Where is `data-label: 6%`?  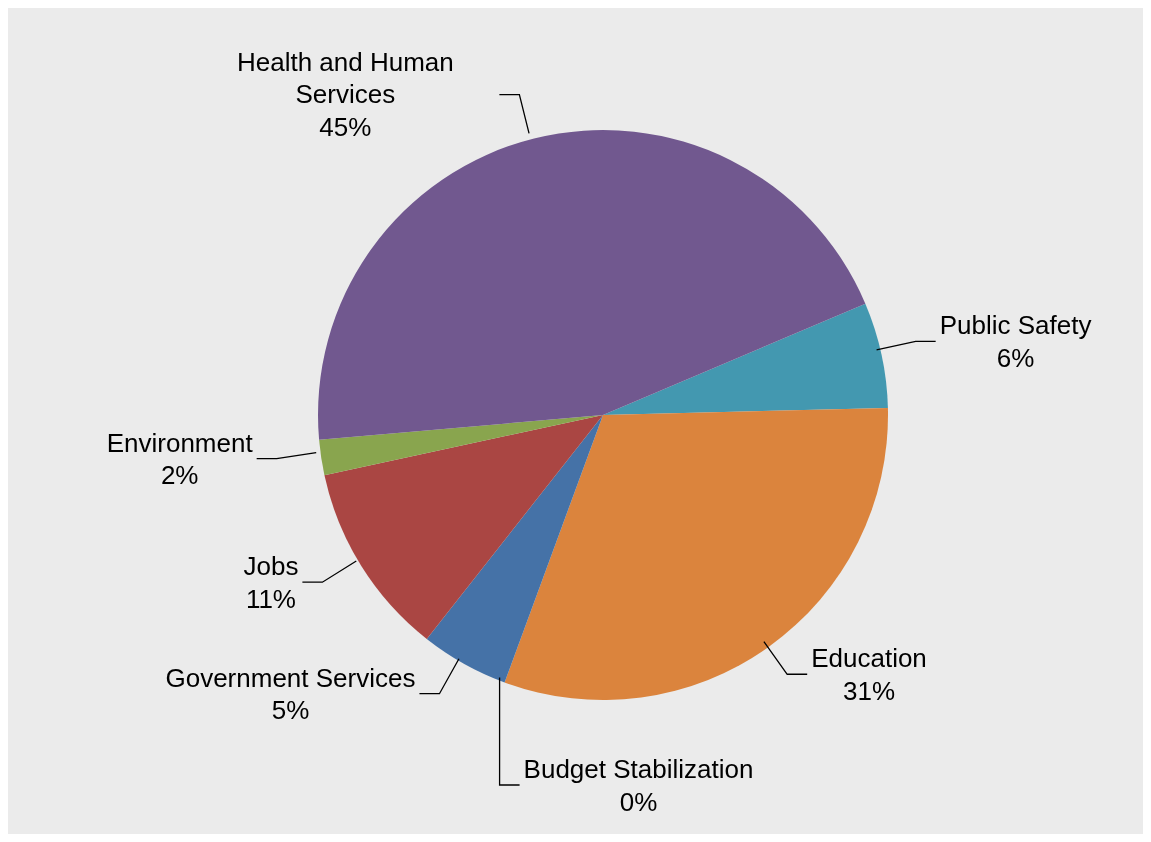
data-label: 6% is located at coordinates (1015, 357).